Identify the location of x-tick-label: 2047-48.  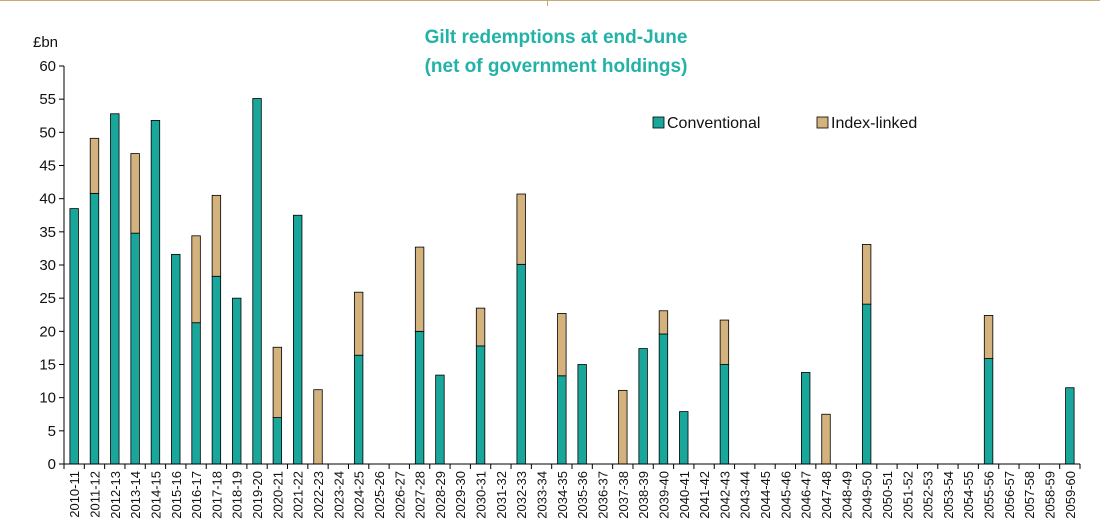
(826, 495).